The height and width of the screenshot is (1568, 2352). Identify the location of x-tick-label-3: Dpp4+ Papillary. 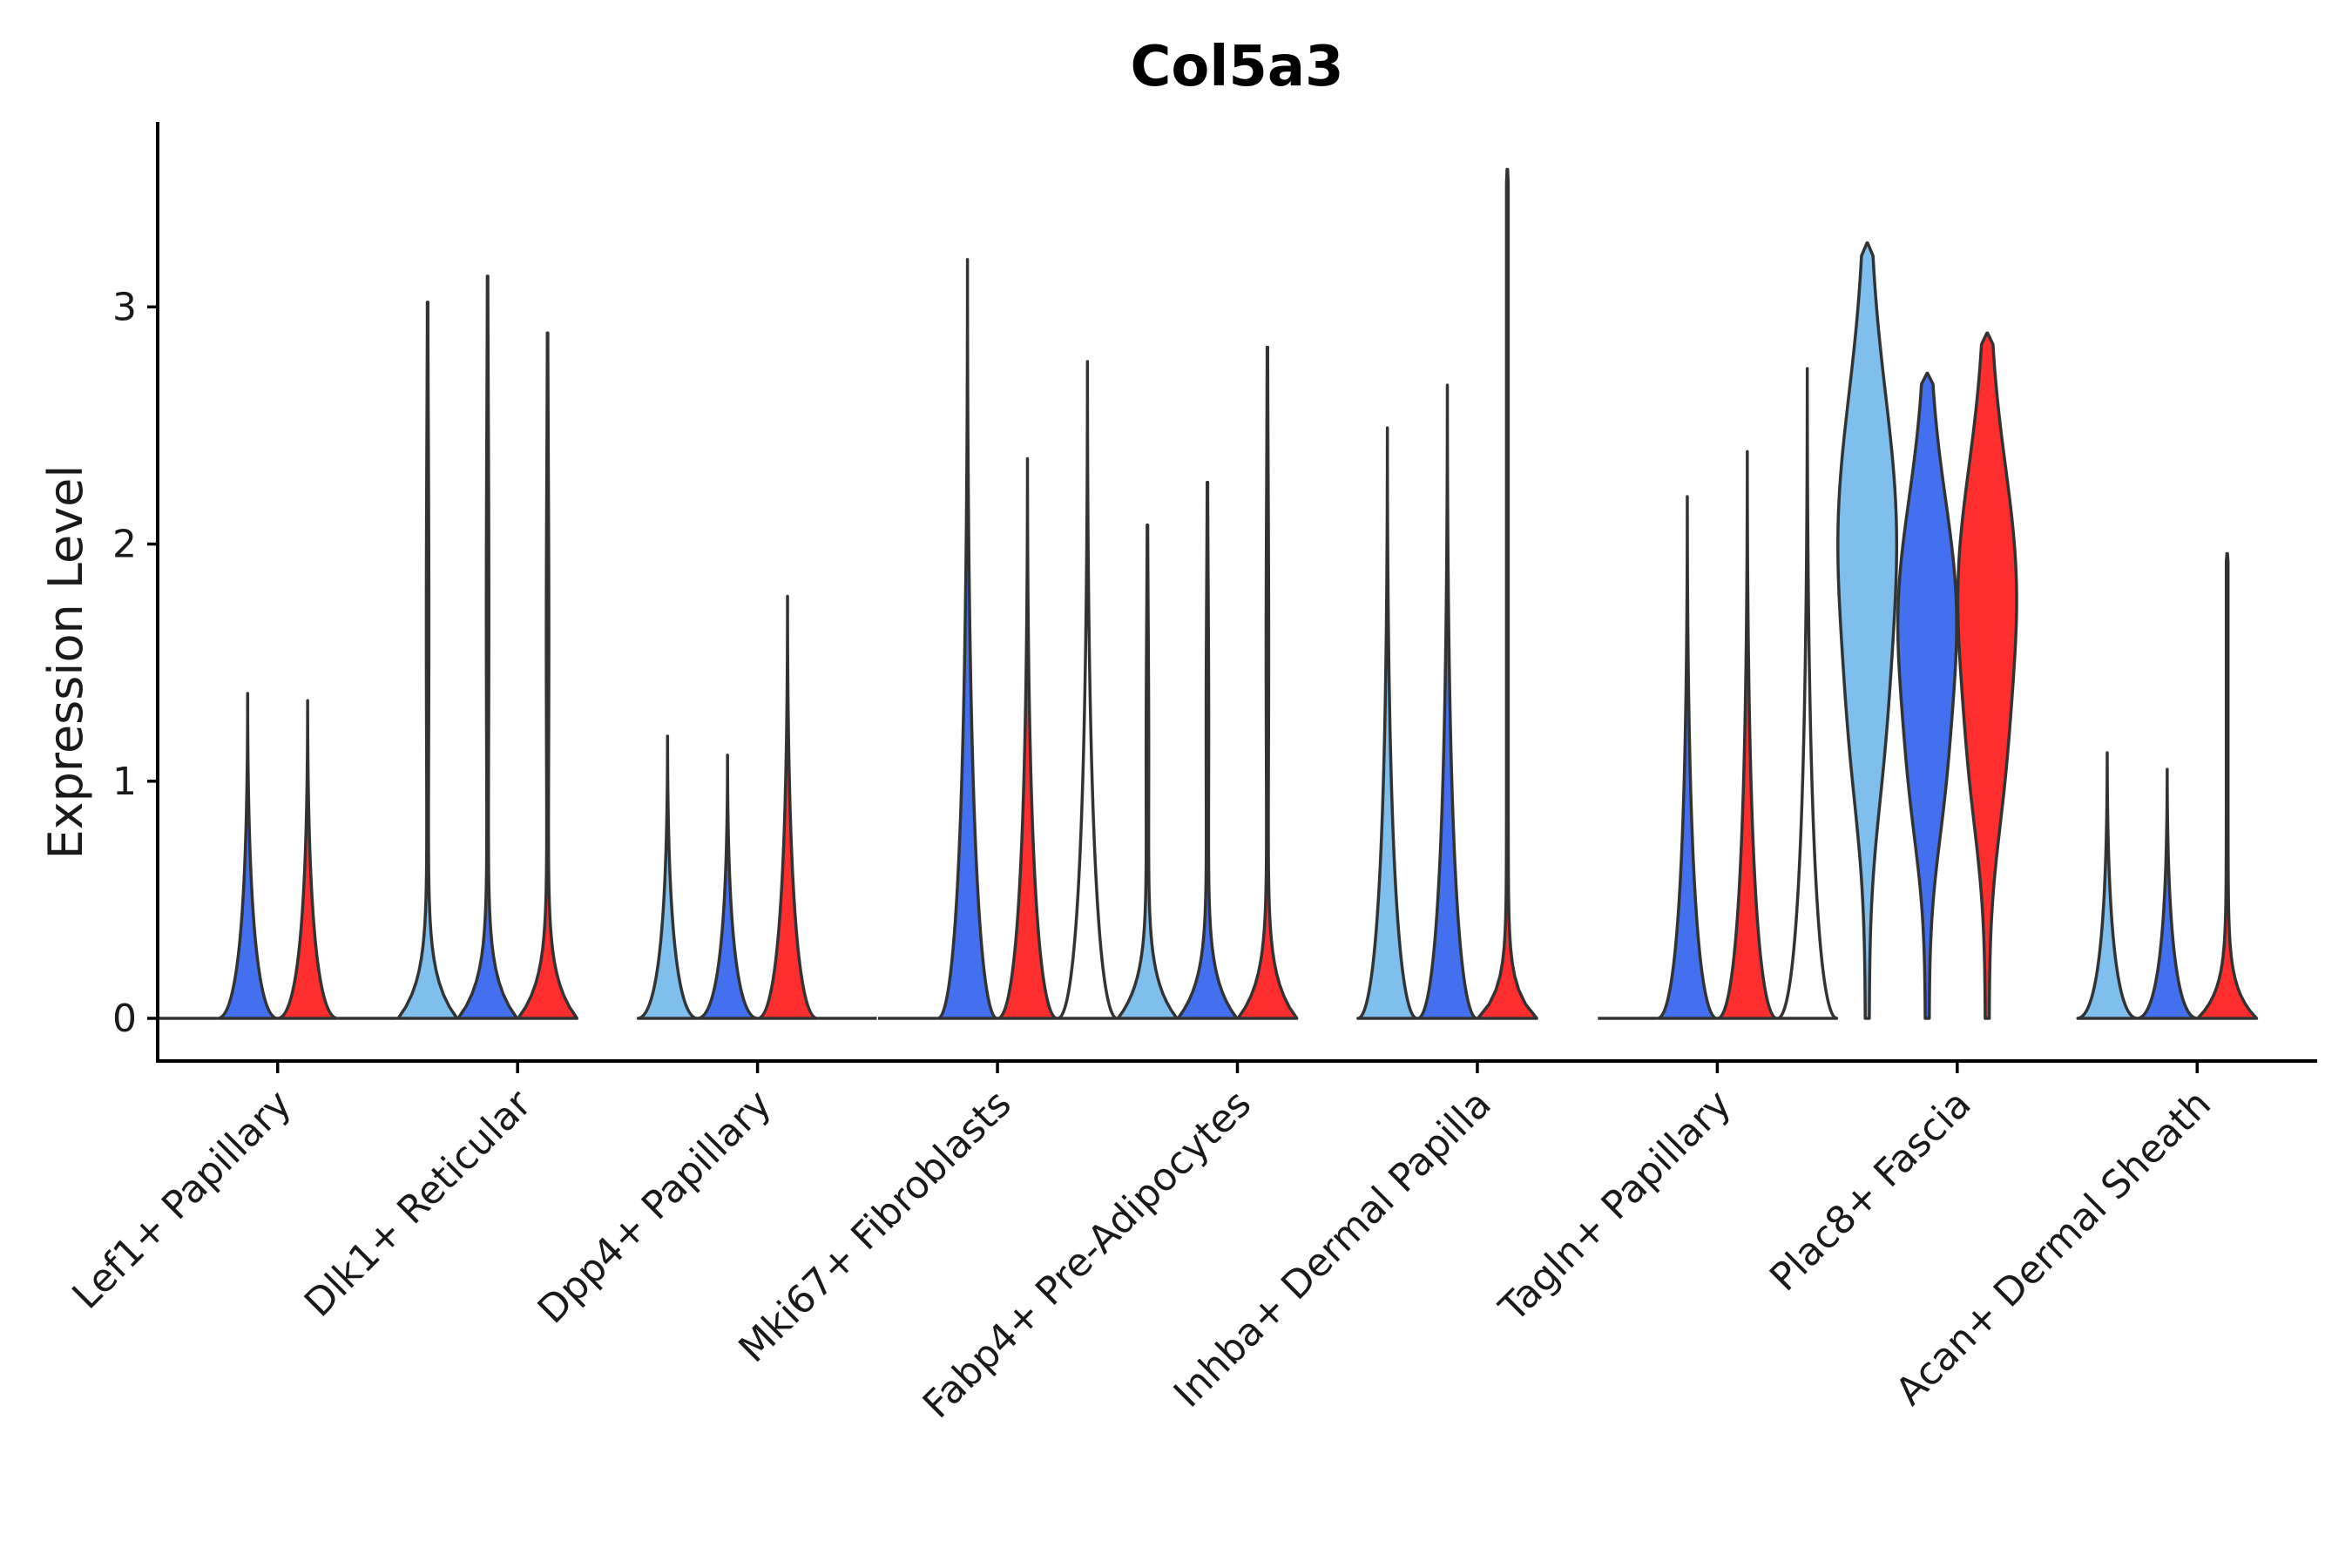
(655, 1207).